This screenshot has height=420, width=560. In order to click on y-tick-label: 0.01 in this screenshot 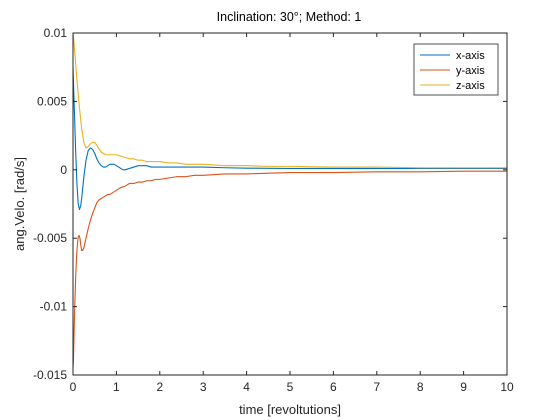, I will do `click(56, 33)`.